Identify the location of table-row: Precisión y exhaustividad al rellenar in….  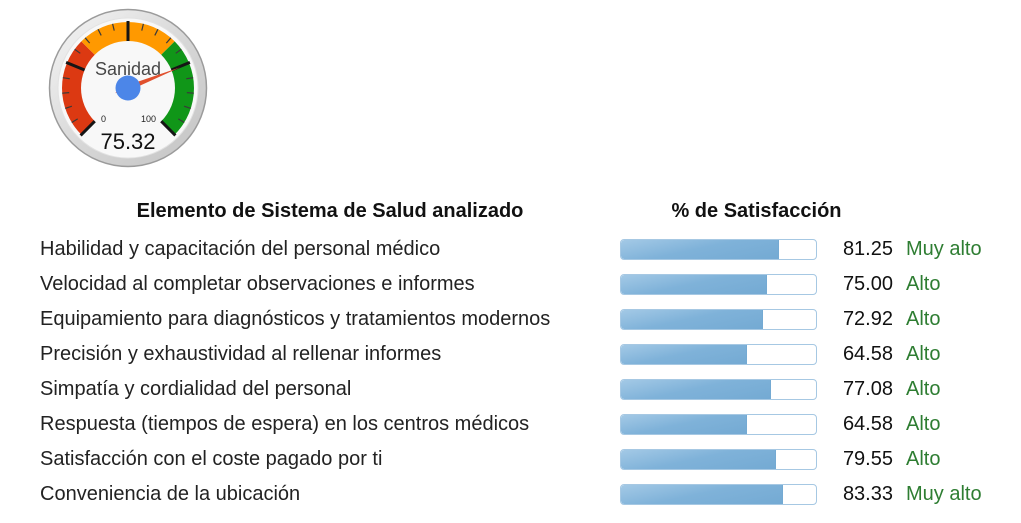
(530, 354).